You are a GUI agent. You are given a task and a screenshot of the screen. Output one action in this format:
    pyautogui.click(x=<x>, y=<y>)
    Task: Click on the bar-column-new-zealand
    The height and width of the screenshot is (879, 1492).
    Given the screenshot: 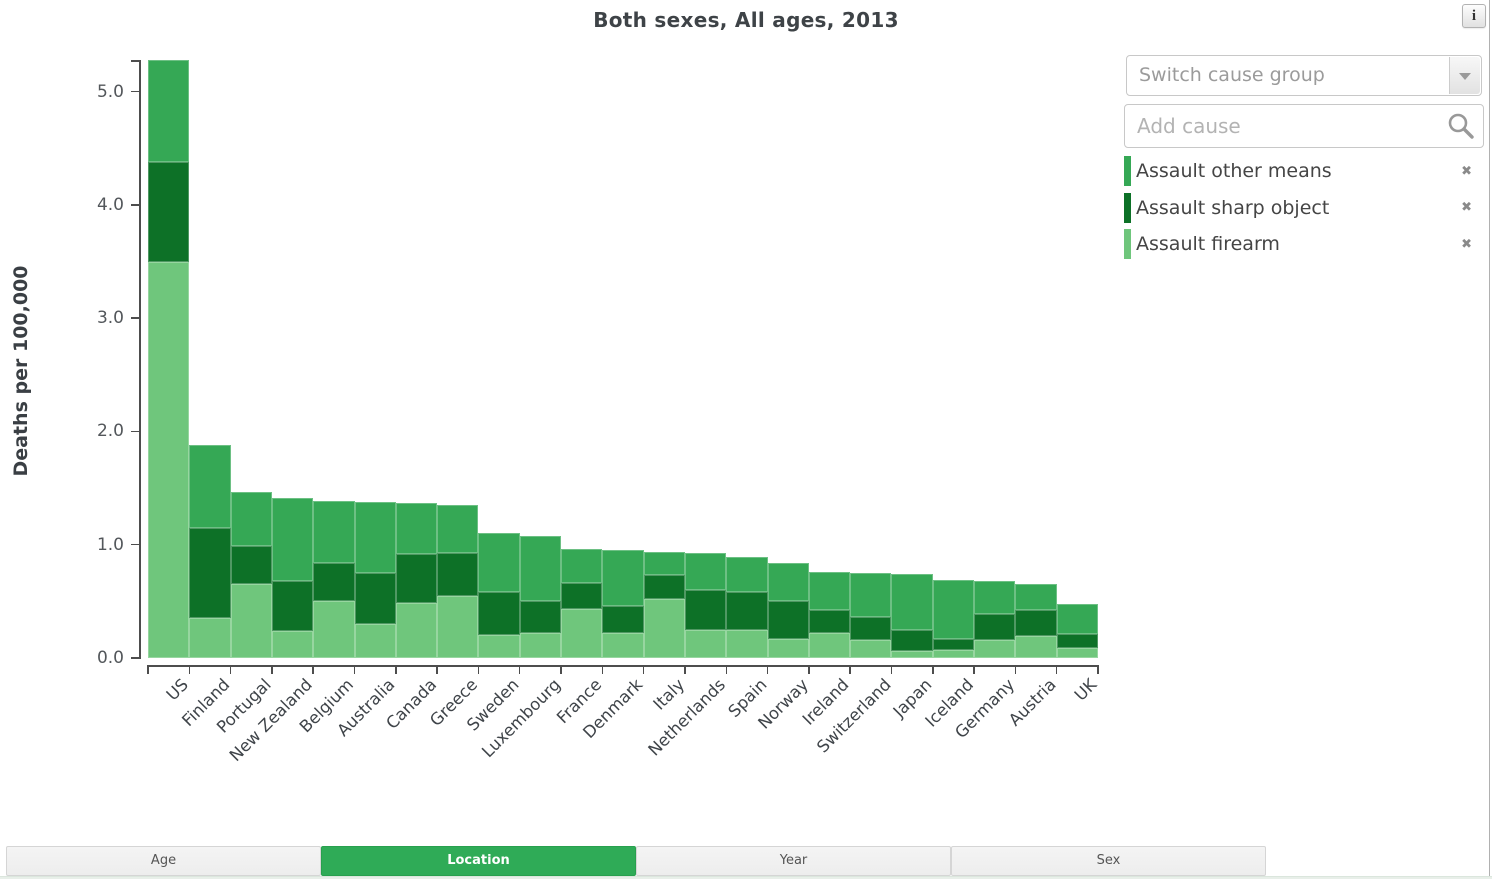 What is the action you would take?
    pyautogui.click(x=292, y=578)
    